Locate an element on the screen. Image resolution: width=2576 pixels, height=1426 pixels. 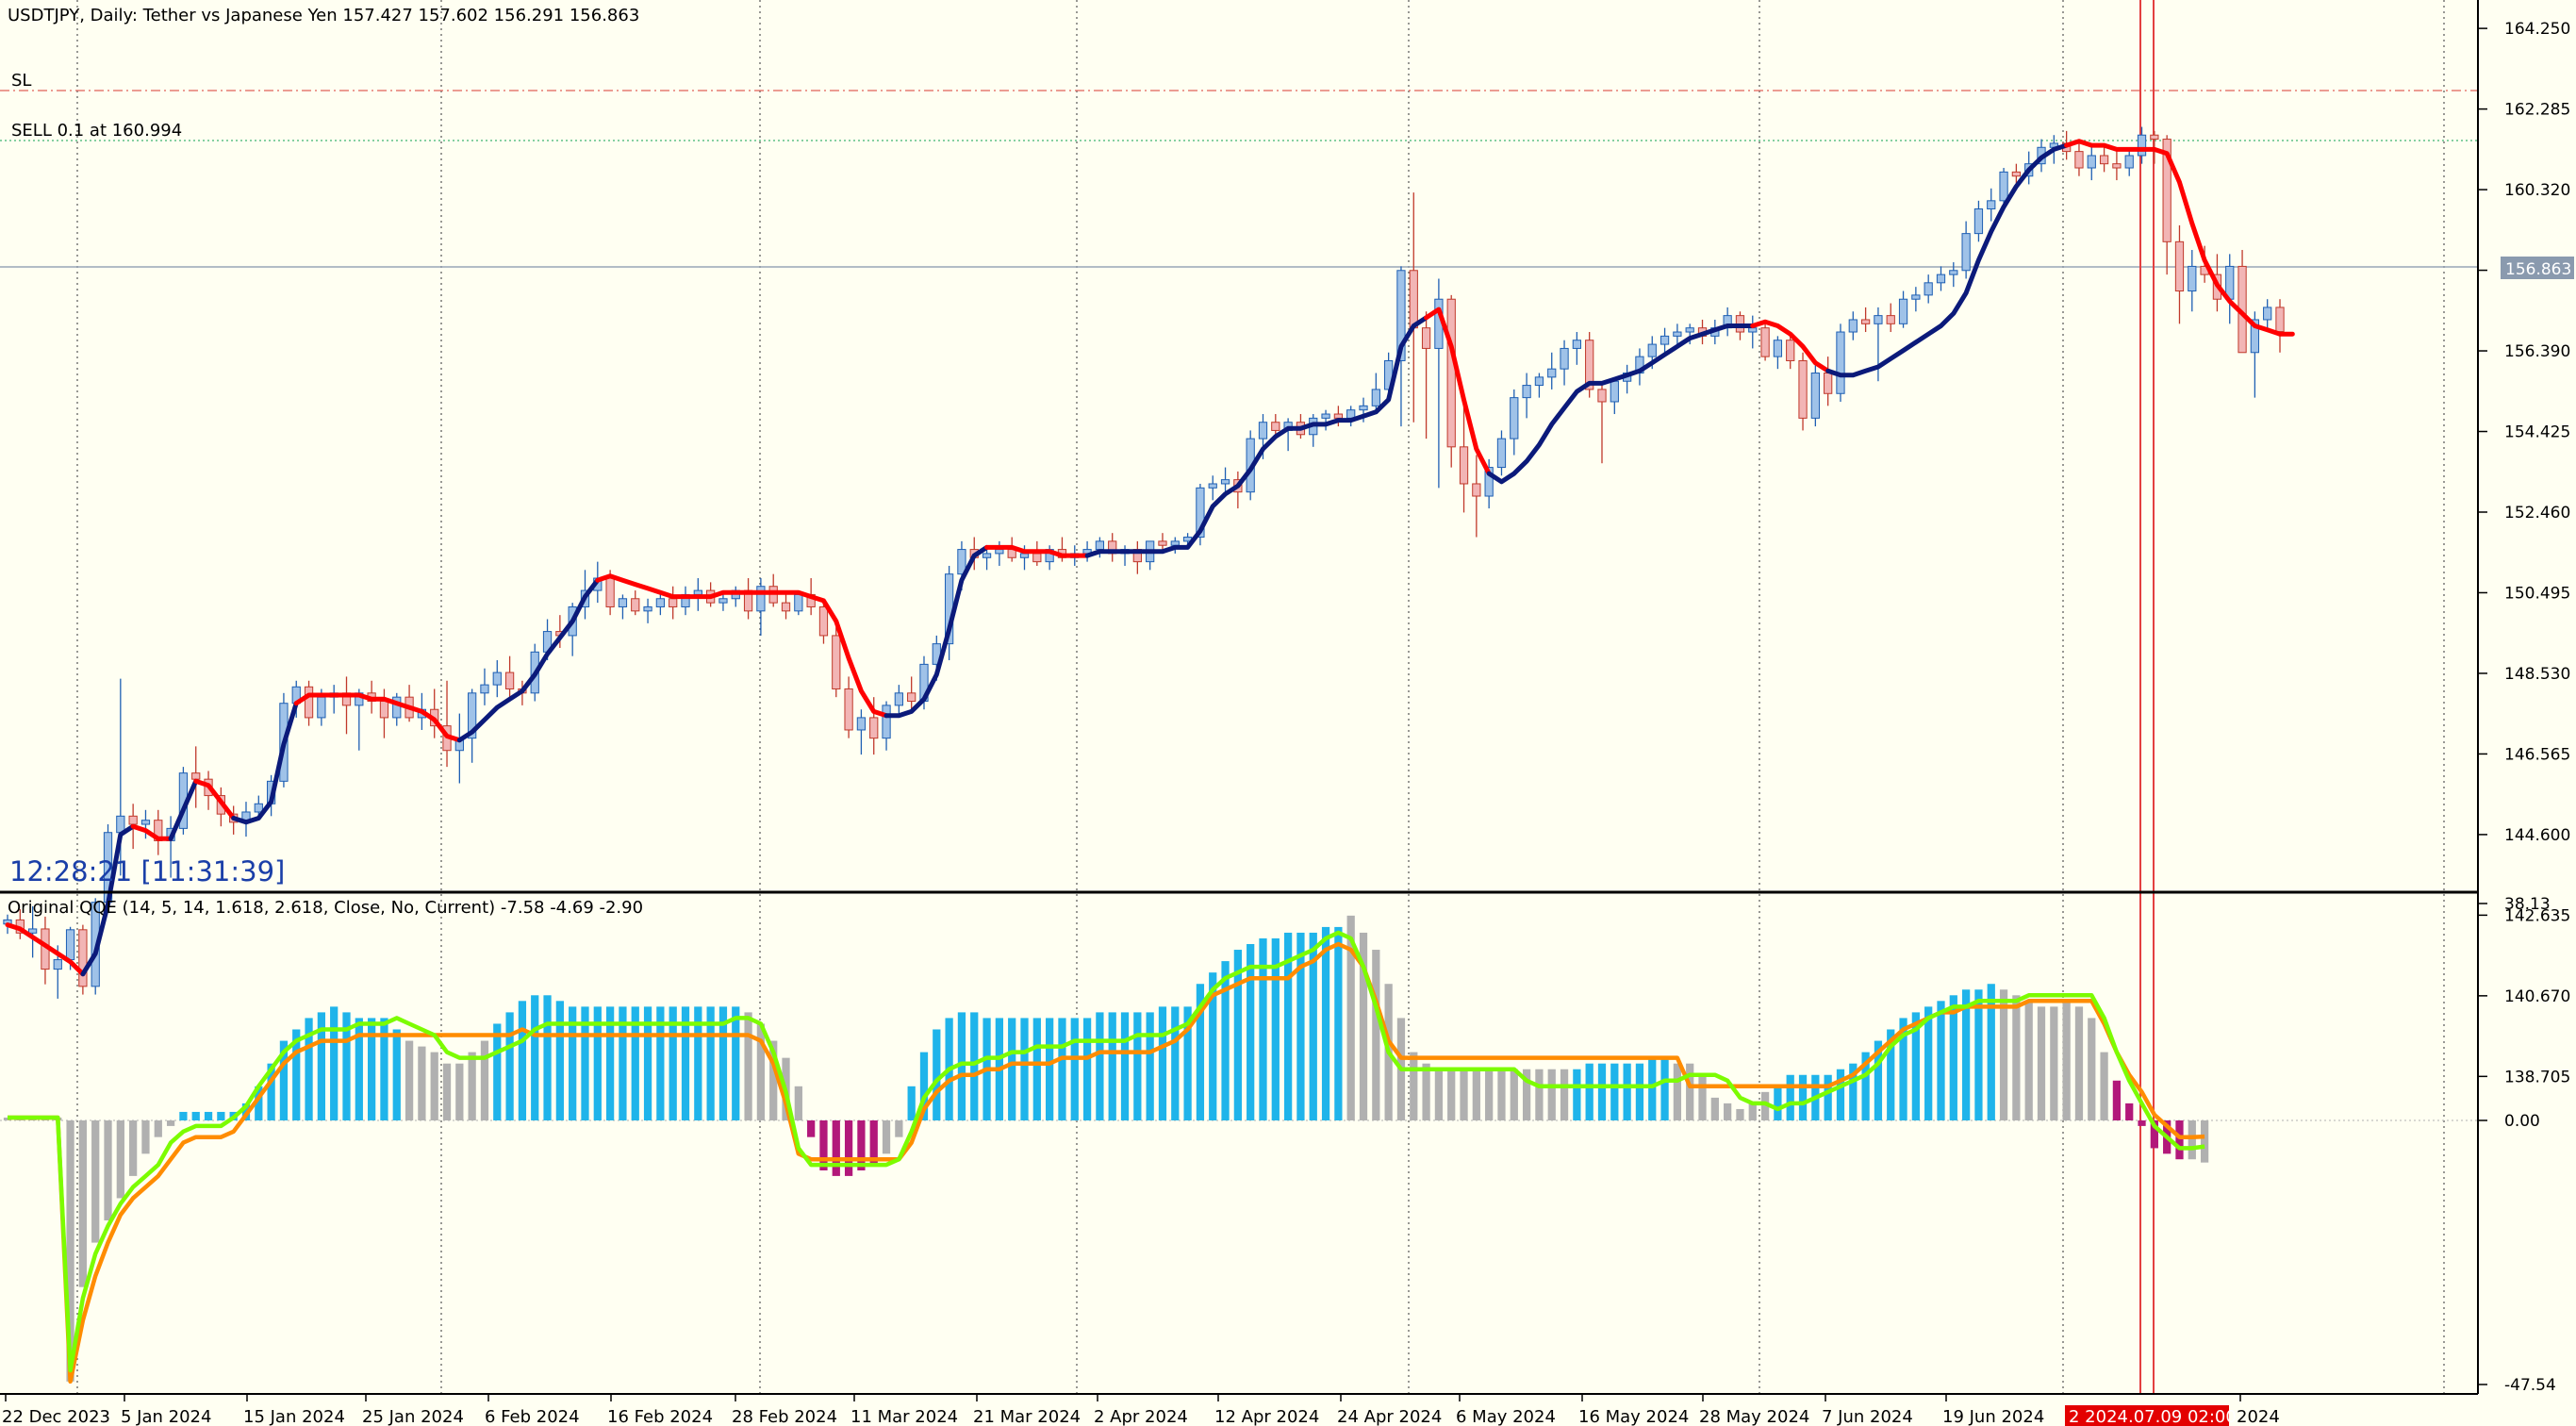
crosshair-time-box is located at coordinates (2147, 1415).